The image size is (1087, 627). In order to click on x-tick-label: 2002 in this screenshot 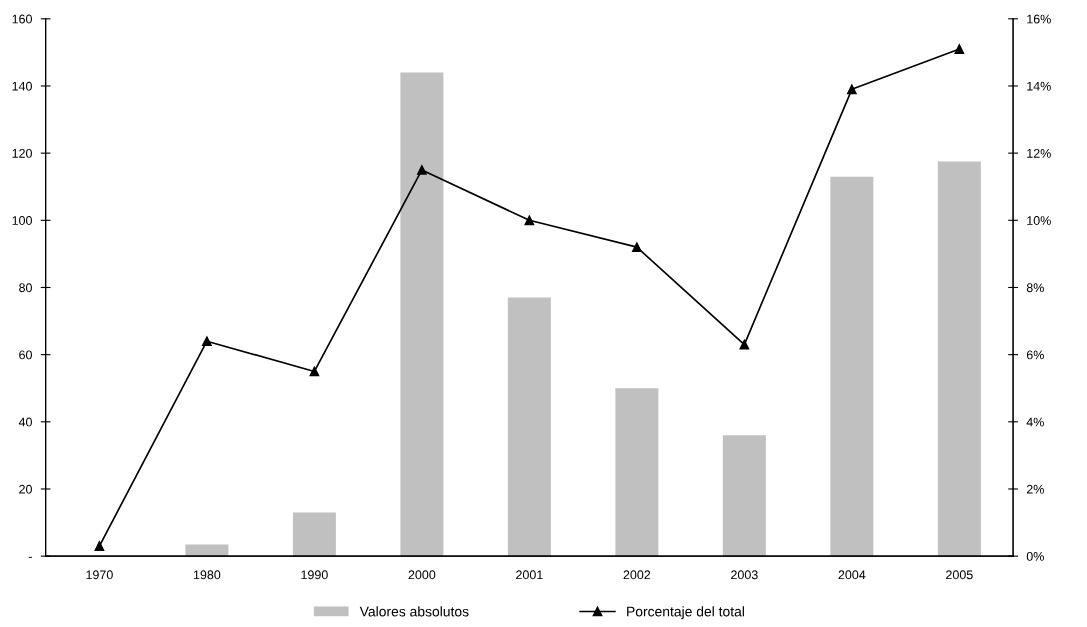, I will do `click(637, 575)`.